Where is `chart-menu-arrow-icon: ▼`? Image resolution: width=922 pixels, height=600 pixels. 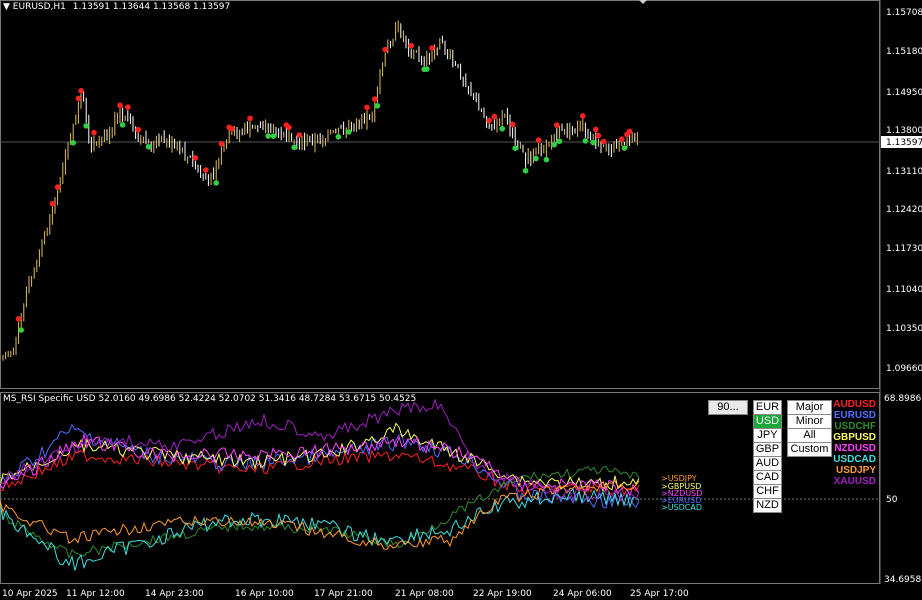
chart-menu-arrow-icon: ▼ is located at coordinates (6, 7).